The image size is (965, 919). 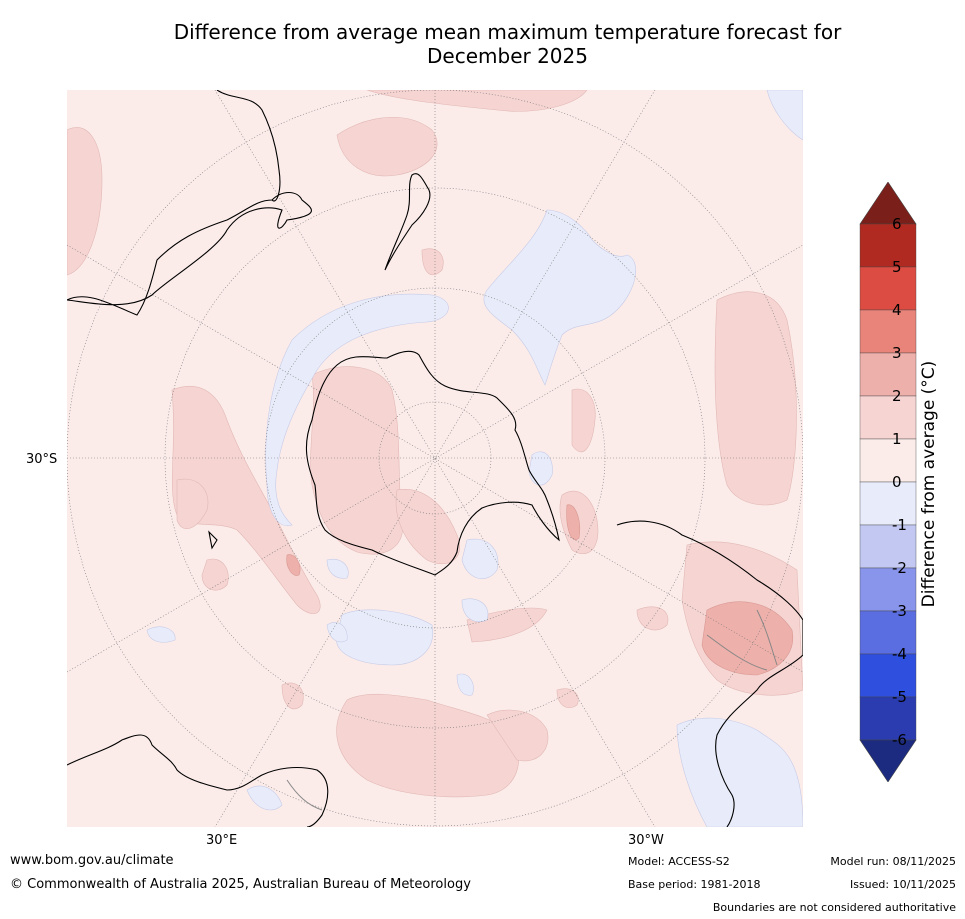 What do you see at coordinates (248, 146) in the screenshot?
I see `australia-north-coast` at bounding box center [248, 146].